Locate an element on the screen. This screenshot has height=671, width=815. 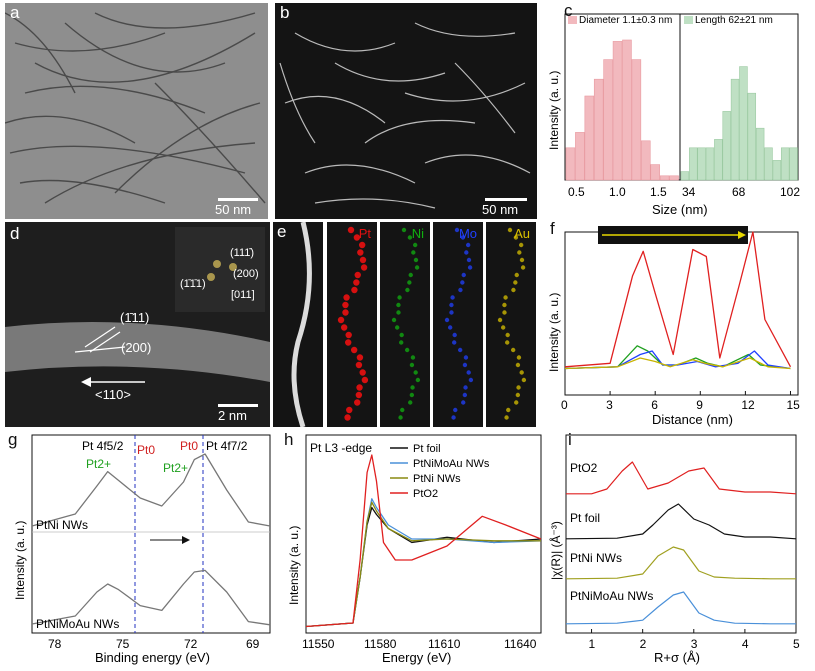
tick-f-3: 3 is located at coordinates (609, 405).